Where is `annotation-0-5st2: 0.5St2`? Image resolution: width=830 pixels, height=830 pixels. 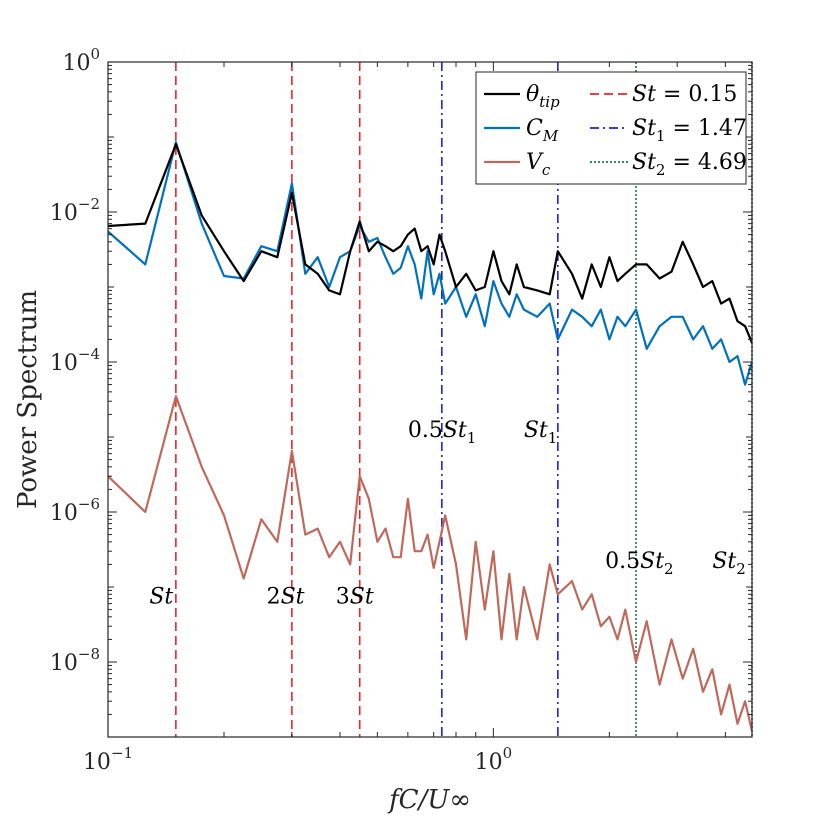 annotation-0-5st2: 0.5St2 is located at coordinates (639, 563).